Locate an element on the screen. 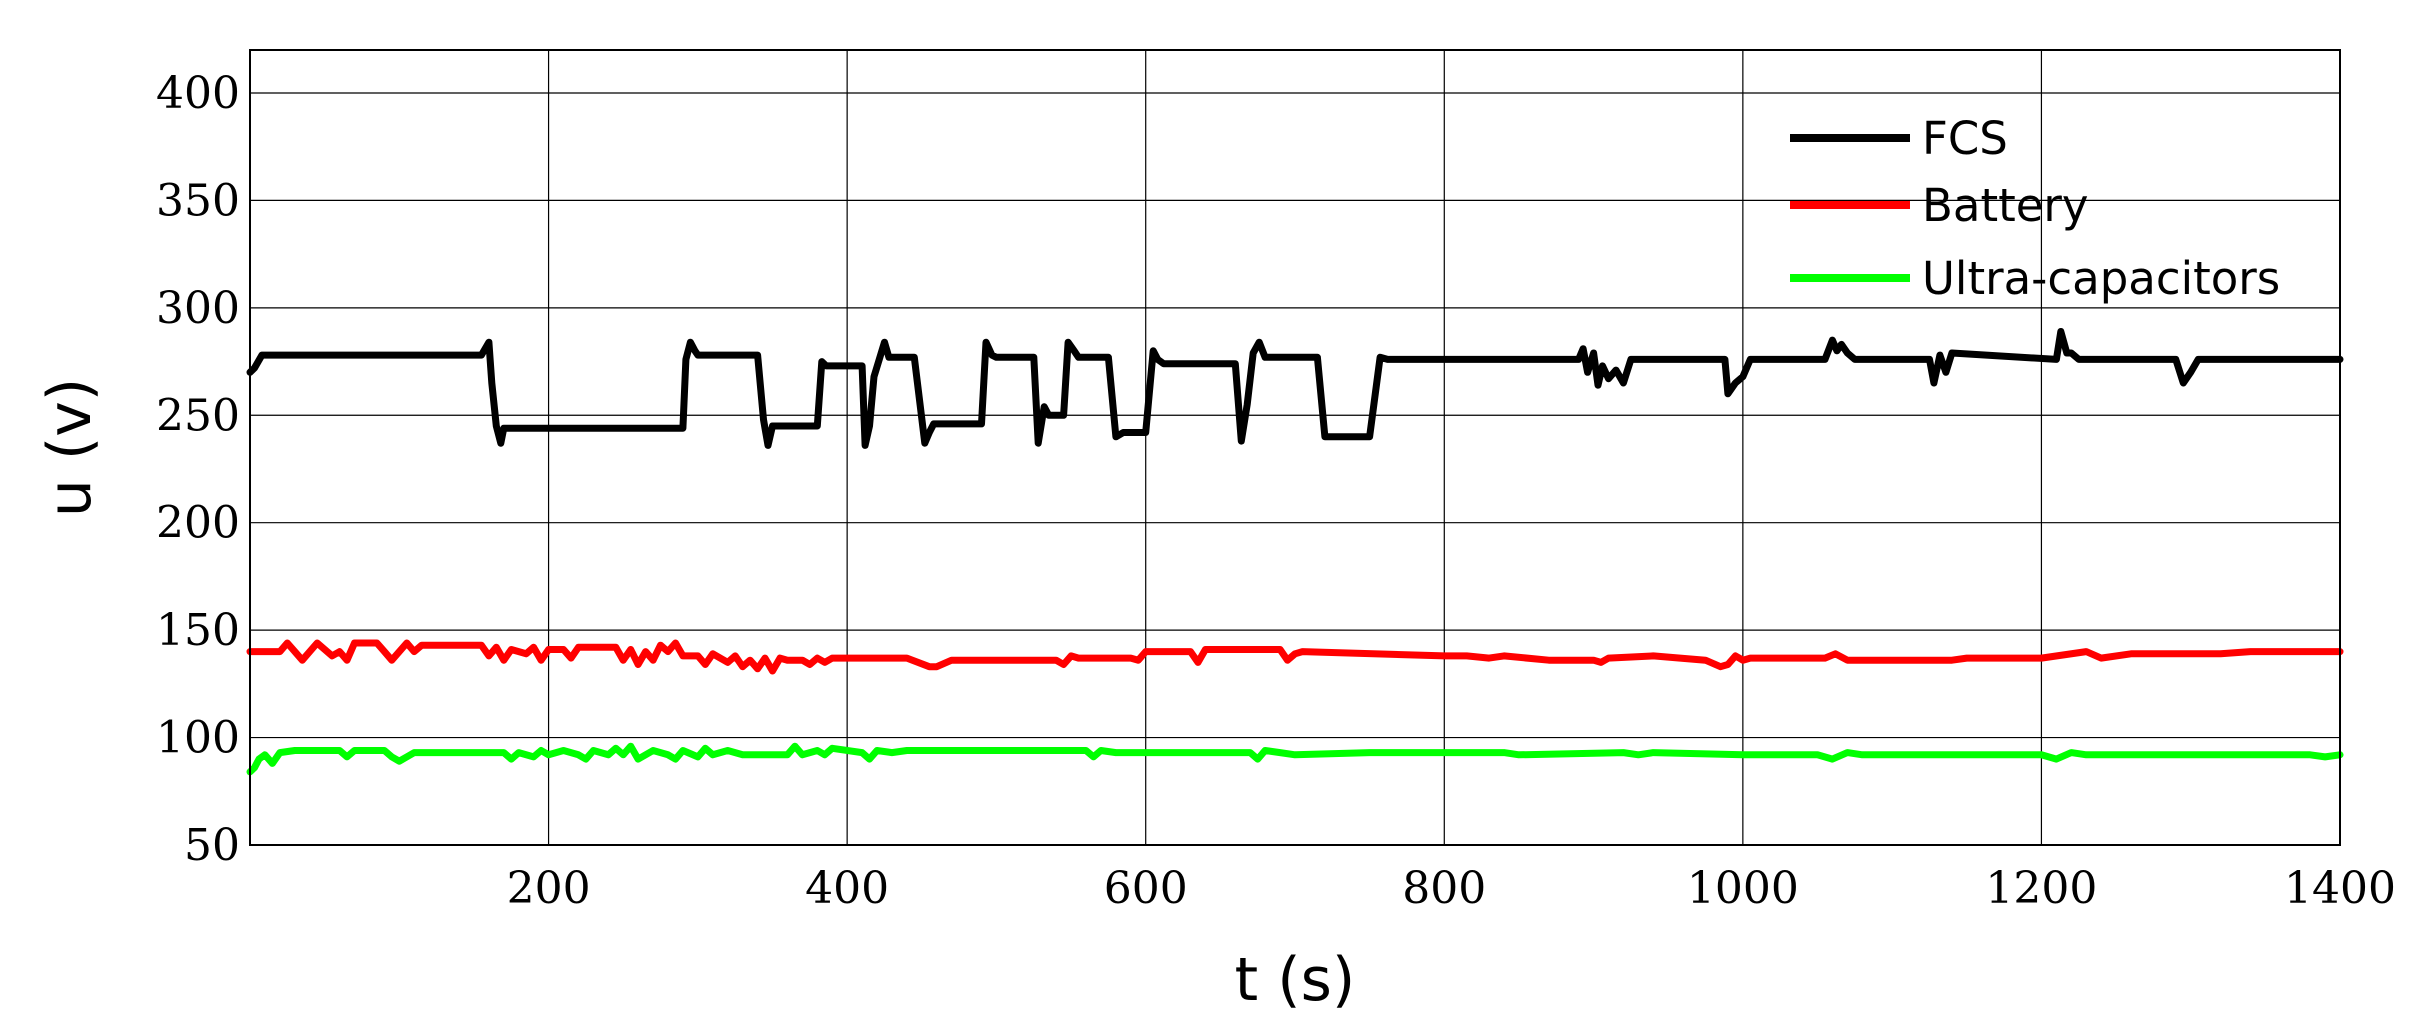 The image size is (2422, 1033). series-line-fcs is located at coordinates (1295, 388).